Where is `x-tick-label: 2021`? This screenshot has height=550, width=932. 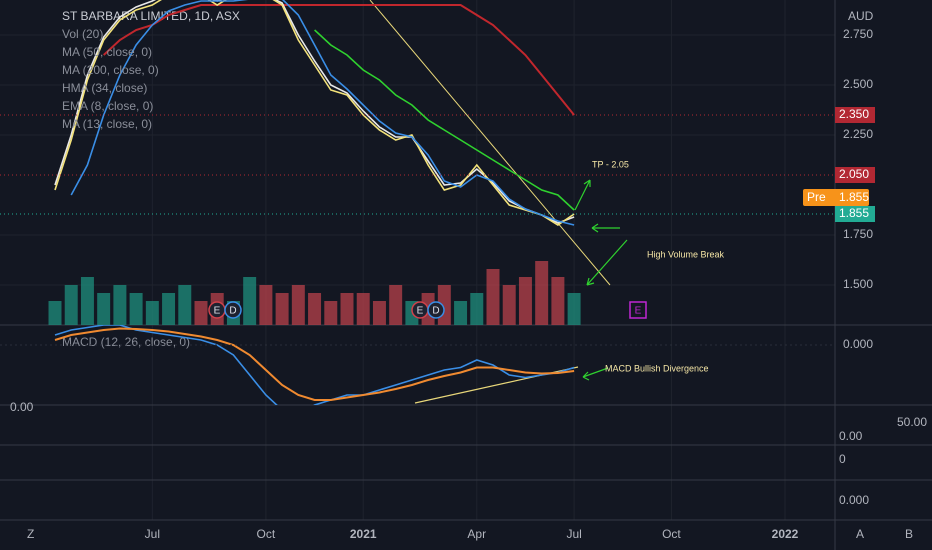
x-tick-label: 2021 is located at coordinates (363, 534).